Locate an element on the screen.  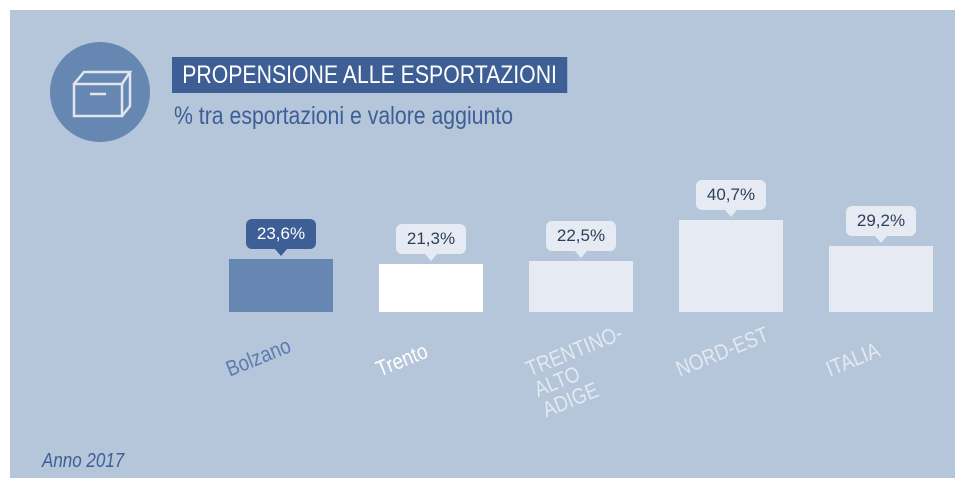
box-icon-svg is located at coordinates (102, 94).